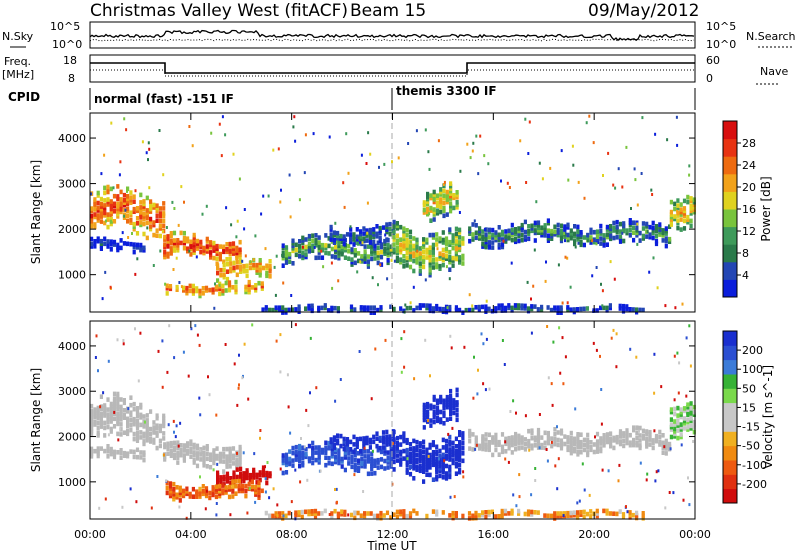 The width and height of the screenshot is (800, 554). What do you see at coordinates (446, 91) in the screenshot?
I see `cpid-mode-2: themis 3300 IF` at bounding box center [446, 91].